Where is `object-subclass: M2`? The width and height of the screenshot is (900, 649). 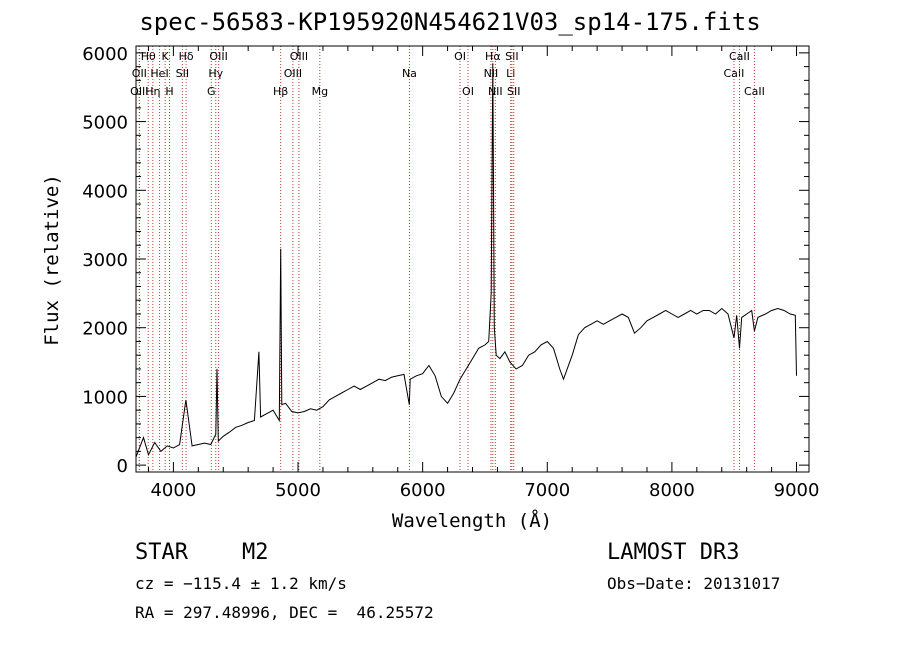 object-subclass: M2 is located at coordinates (255, 552).